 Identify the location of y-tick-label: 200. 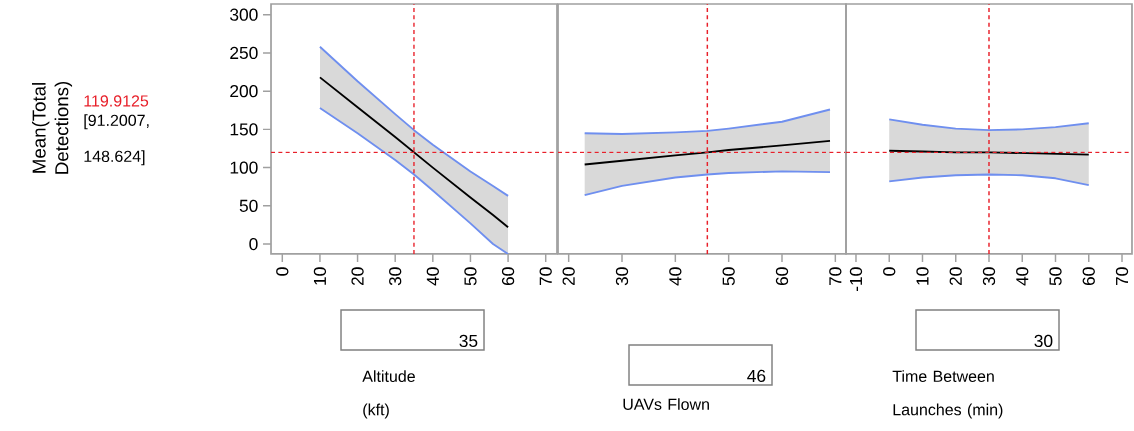
(244, 91).